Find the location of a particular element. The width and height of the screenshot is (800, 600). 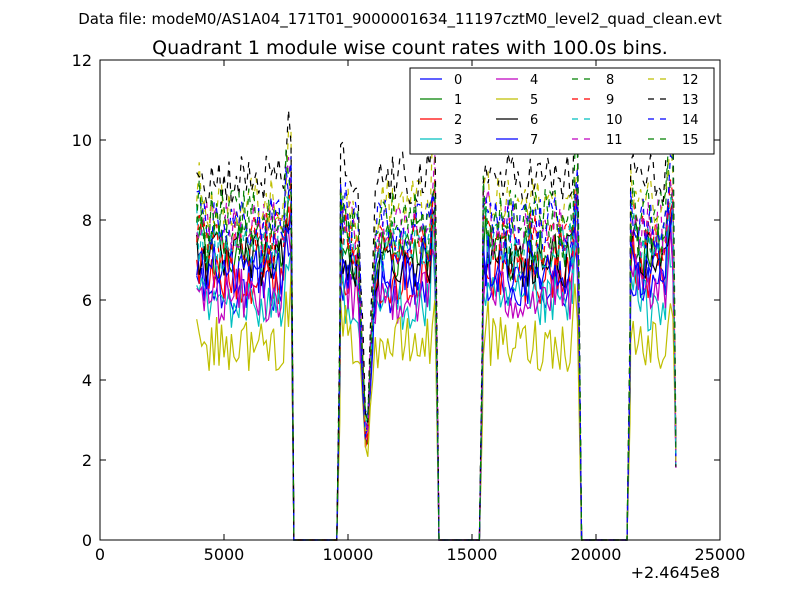

y-tick-label-6: 12 is located at coordinates (82, 60).